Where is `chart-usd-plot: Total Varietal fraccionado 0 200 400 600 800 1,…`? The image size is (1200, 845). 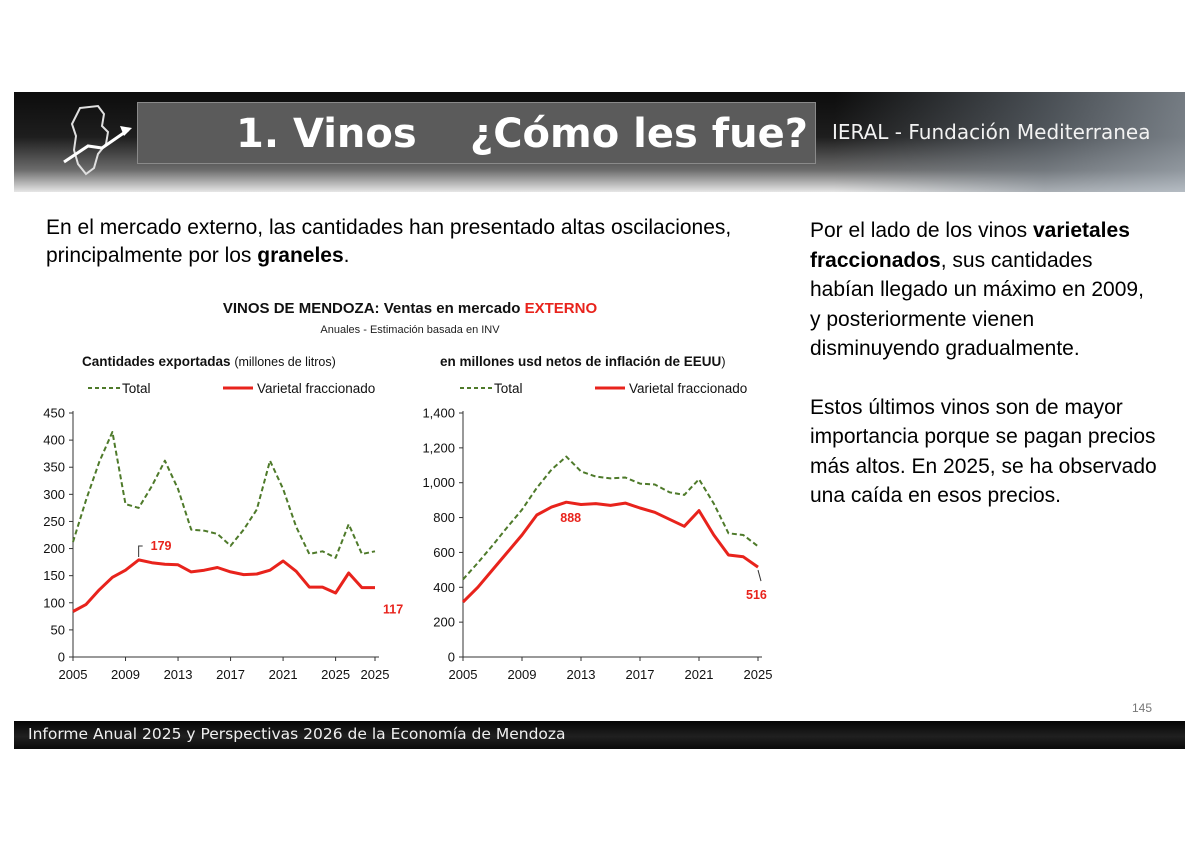 chart-usd-plot: Total Varietal fraccionado 0 200 400 600 800 1,… is located at coordinates (597, 531).